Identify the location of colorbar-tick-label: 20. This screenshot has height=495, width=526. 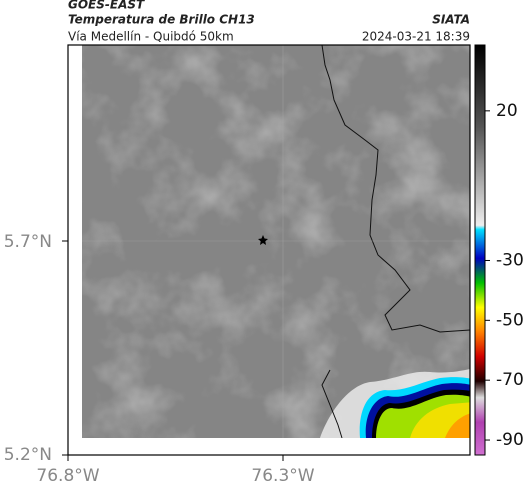
(507, 111).